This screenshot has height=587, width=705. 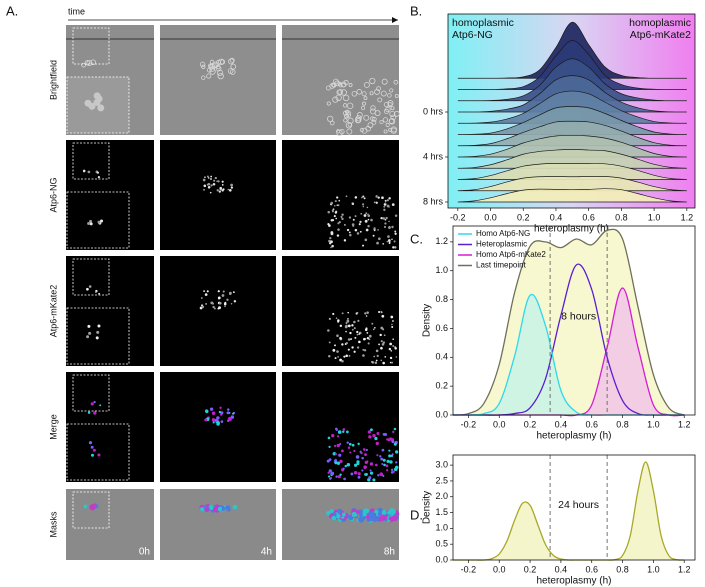 I want to click on y-tick-label: 2.0, so click(x=441, y=496).